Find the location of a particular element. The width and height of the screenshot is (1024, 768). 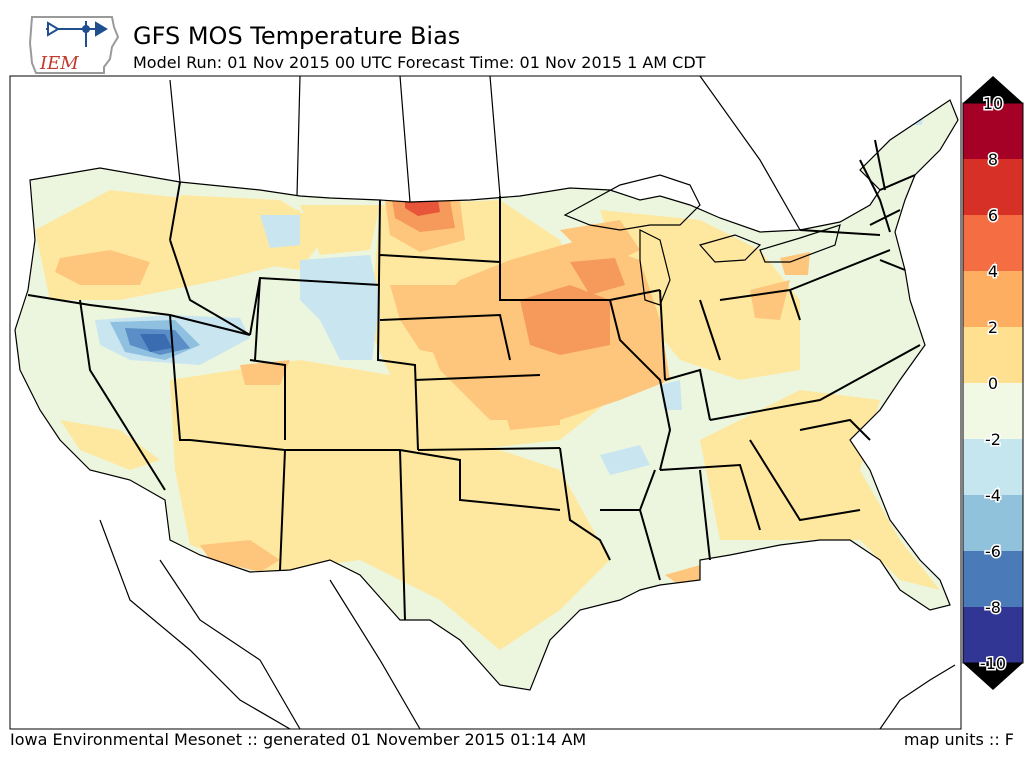

legend-tick-label: 0 is located at coordinates (993, 383).